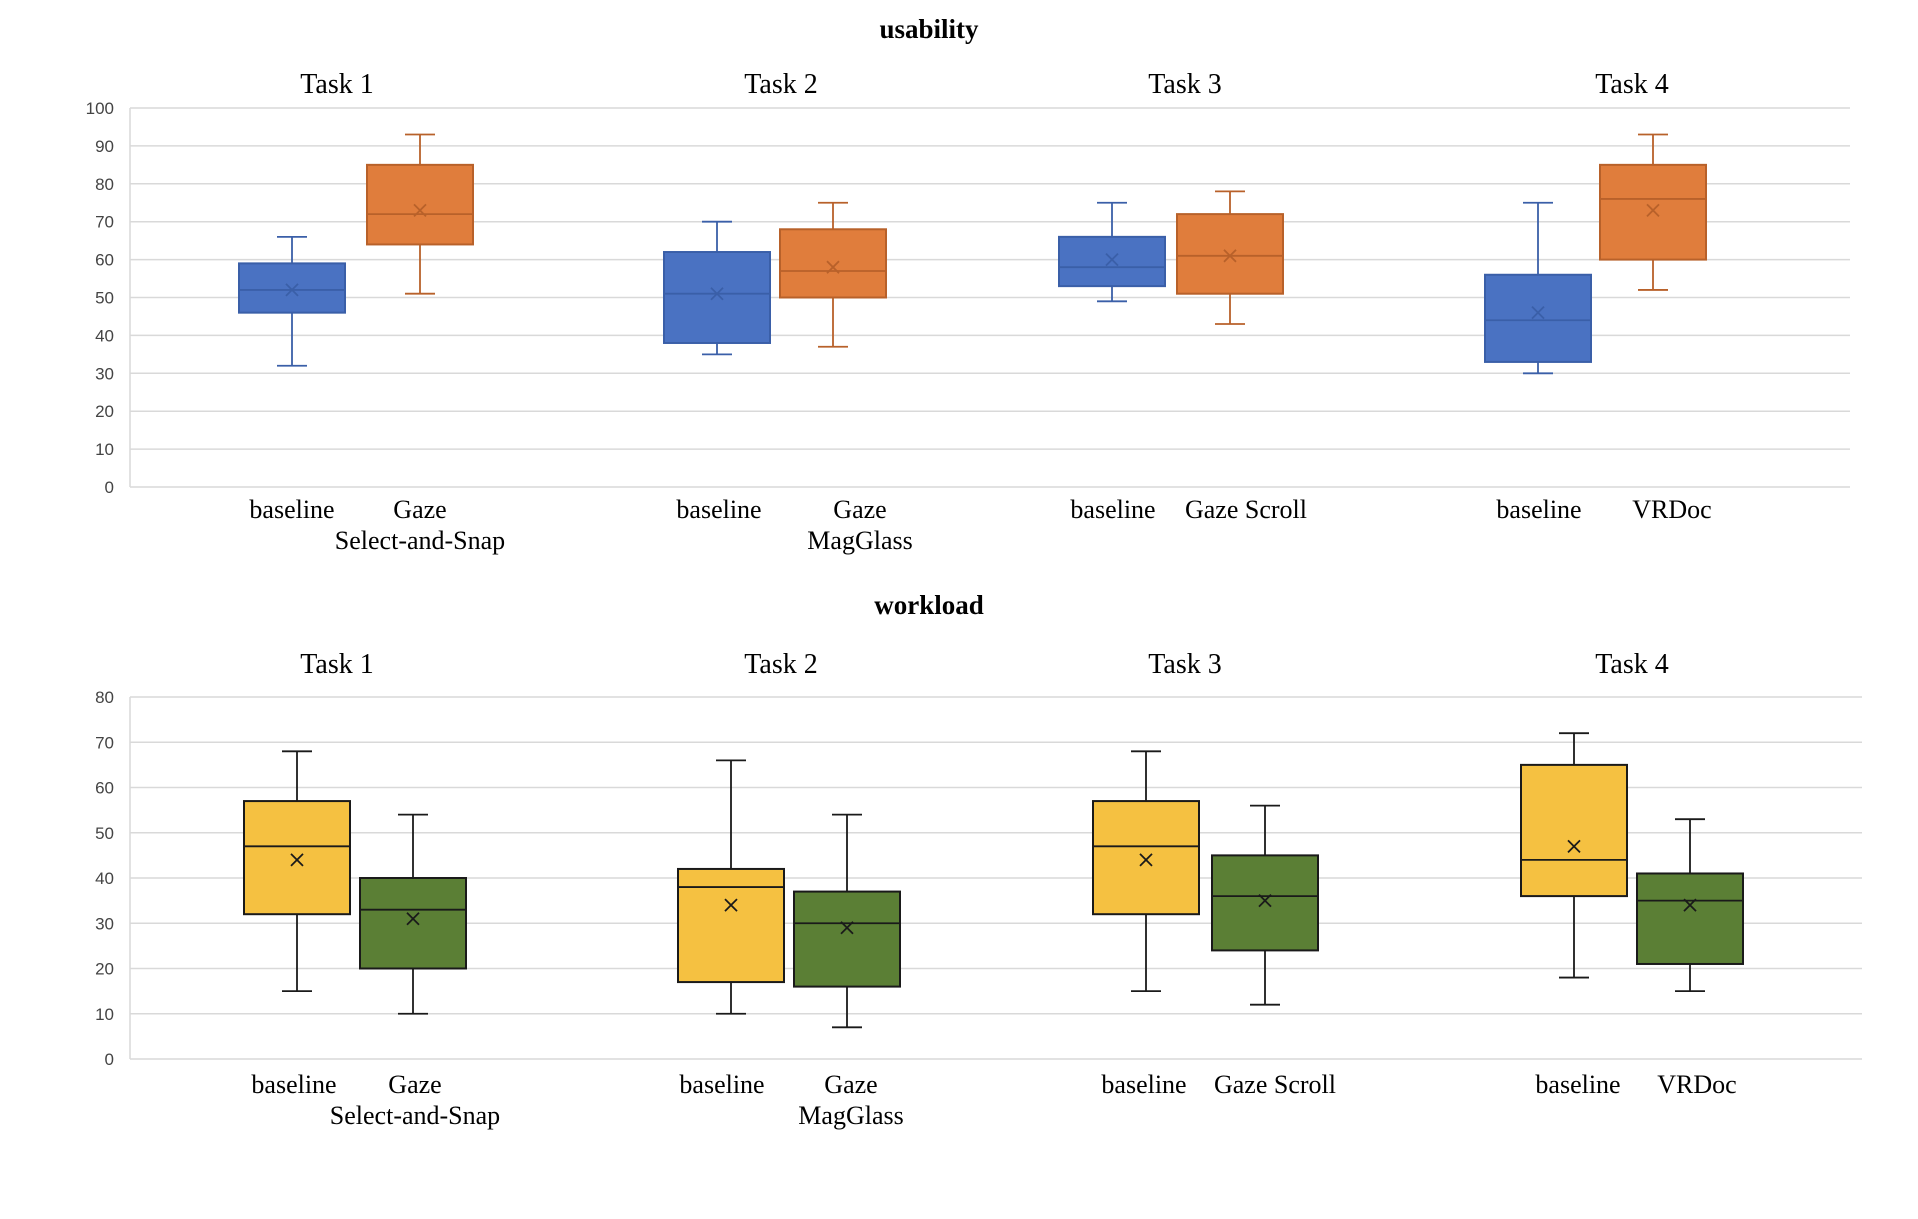  Describe the element at coordinates (100, 108) in the screenshot. I see `y-tick-label: 100` at that location.